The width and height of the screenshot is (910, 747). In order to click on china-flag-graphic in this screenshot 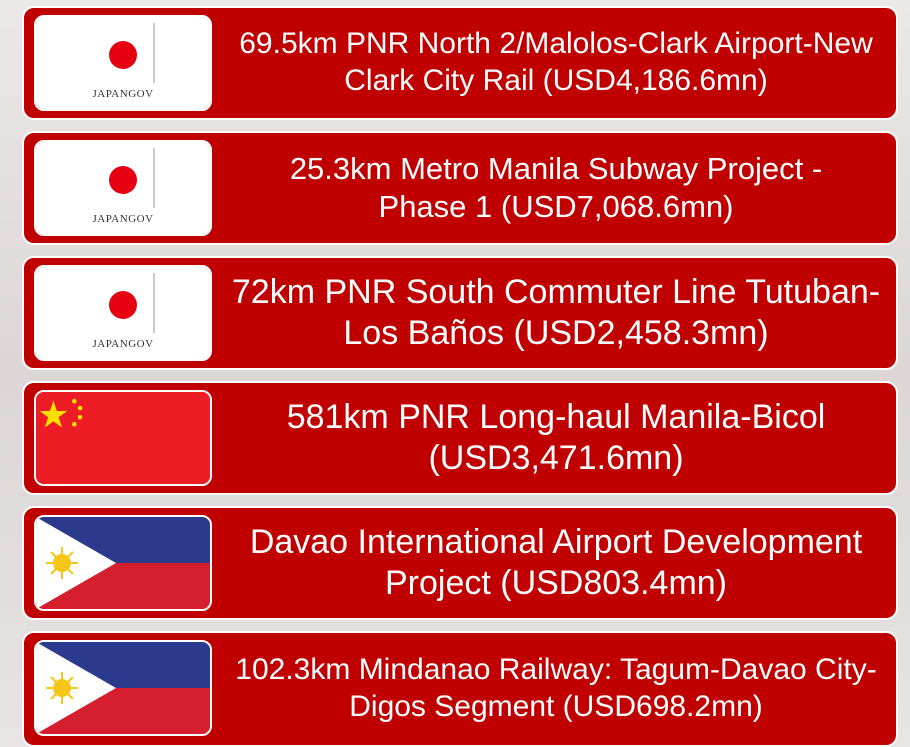, I will do `click(123, 438)`.